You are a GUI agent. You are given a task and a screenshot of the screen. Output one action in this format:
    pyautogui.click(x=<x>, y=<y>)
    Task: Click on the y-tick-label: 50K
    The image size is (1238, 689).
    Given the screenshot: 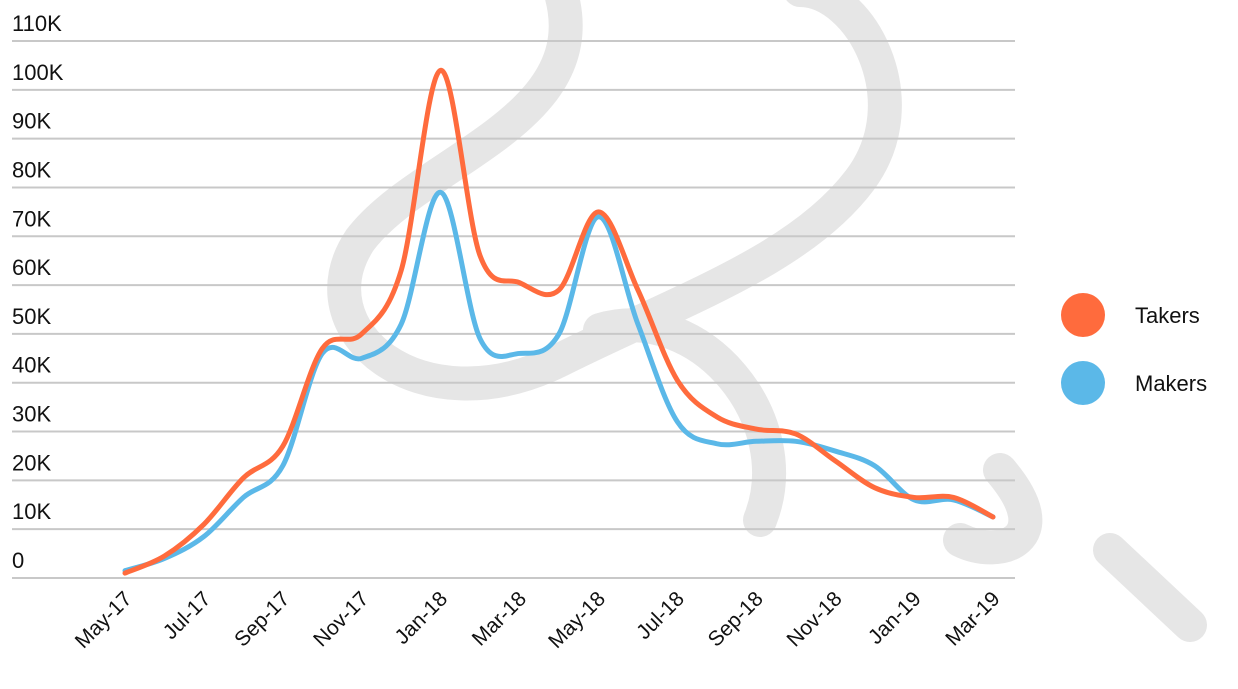 What is the action you would take?
    pyautogui.click(x=31, y=316)
    